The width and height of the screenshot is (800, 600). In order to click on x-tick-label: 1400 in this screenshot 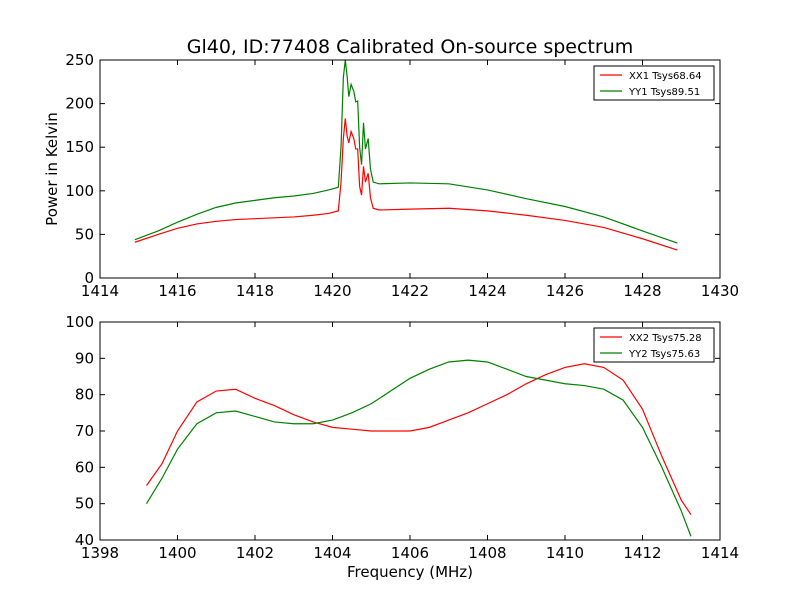, I will do `click(177, 553)`.